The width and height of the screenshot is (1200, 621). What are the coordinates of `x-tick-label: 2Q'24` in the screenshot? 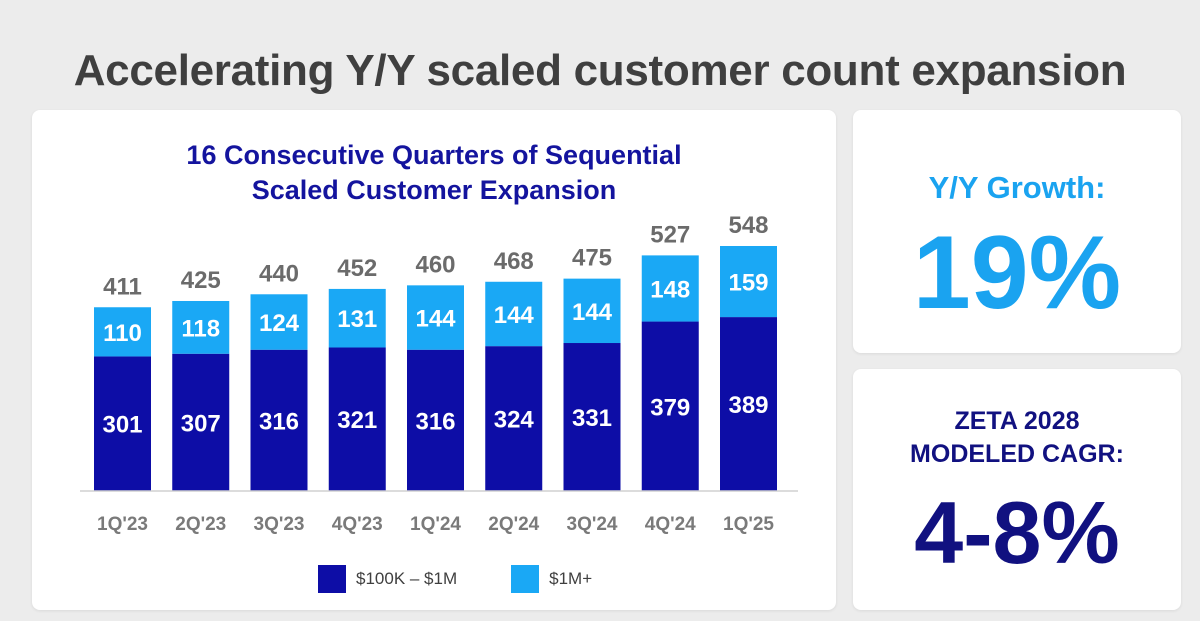 It's located at (513, 524).